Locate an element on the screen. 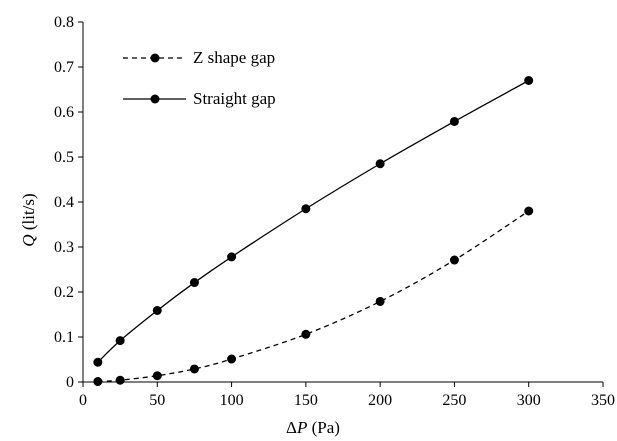 Image resolution: width=617 pixels, height=441 pixels. x-tick-label: 200 is located at coordinates (380, 400).